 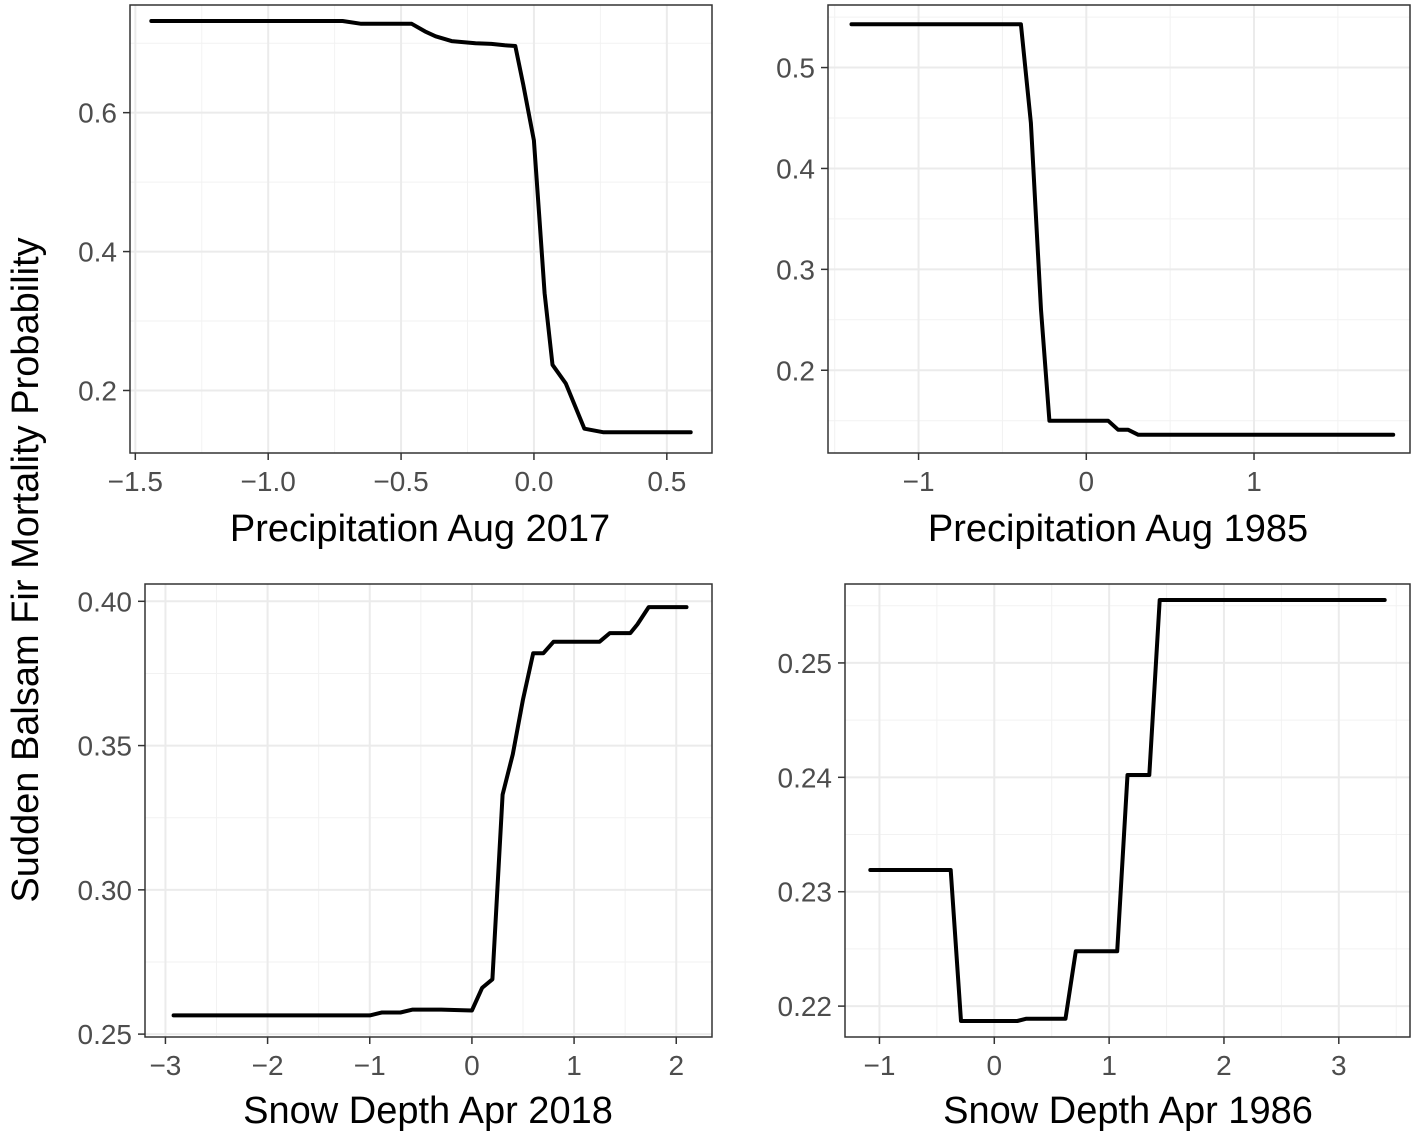 I want to click on y-tick-label: 0.5, so click(x=795, y=68).